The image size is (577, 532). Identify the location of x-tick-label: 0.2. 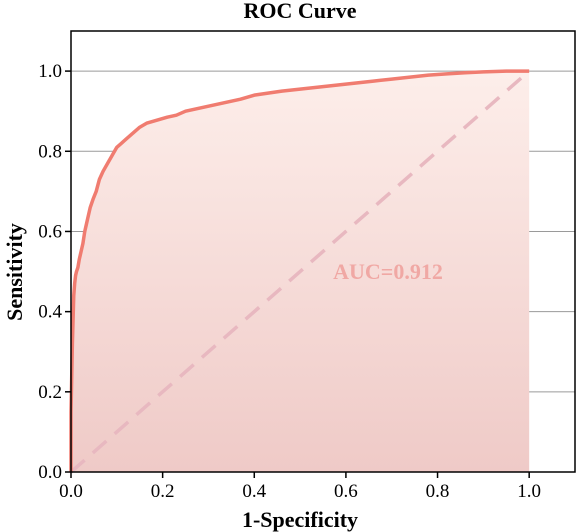
(163, 491).